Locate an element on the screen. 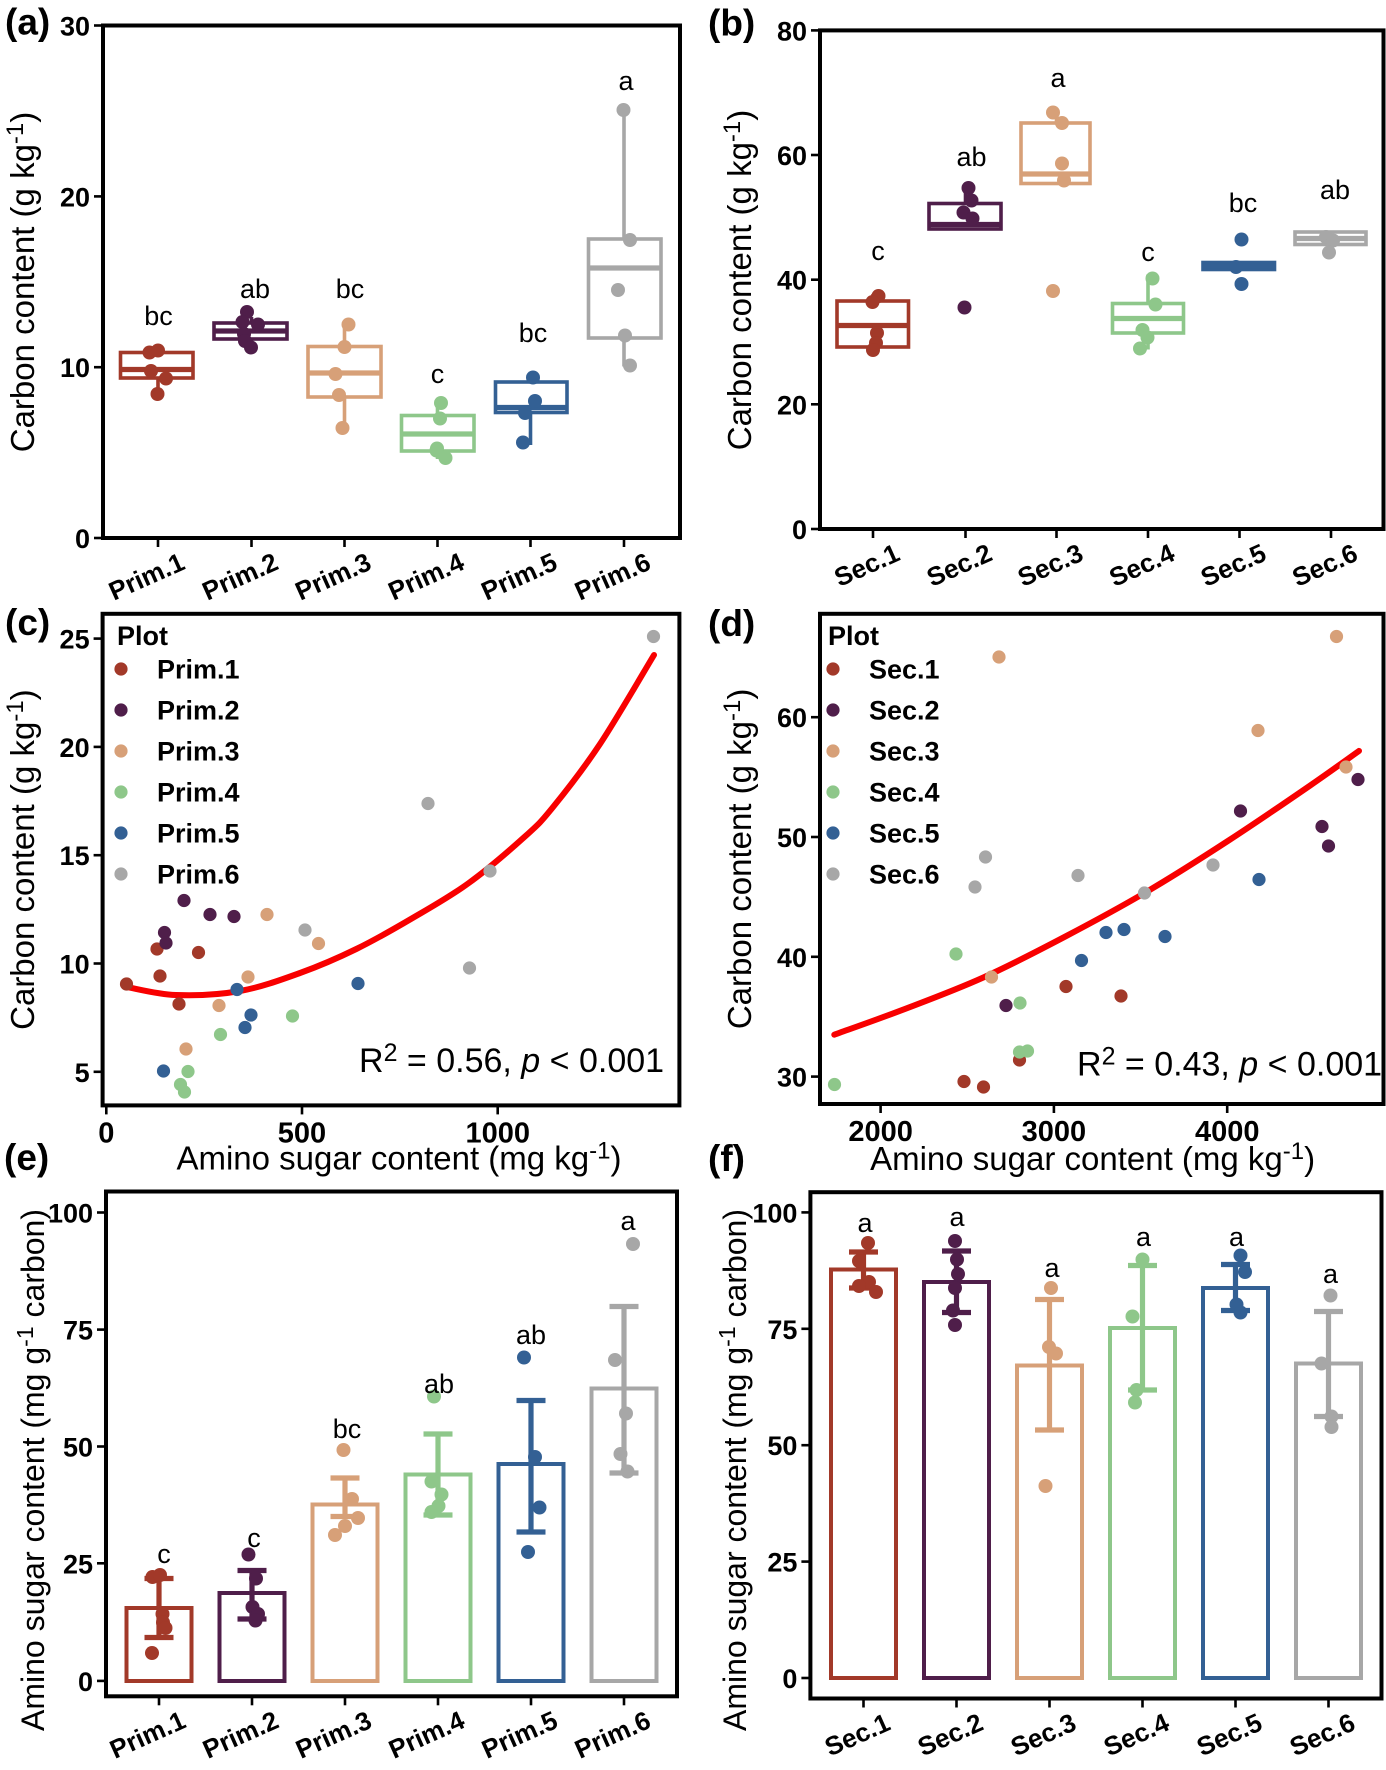 Image resolution: width=1386 pixels, height=1770 pixels. svg-text: R2 = 0.43, p < 0.001 is located at coordinates (1229, 1063).